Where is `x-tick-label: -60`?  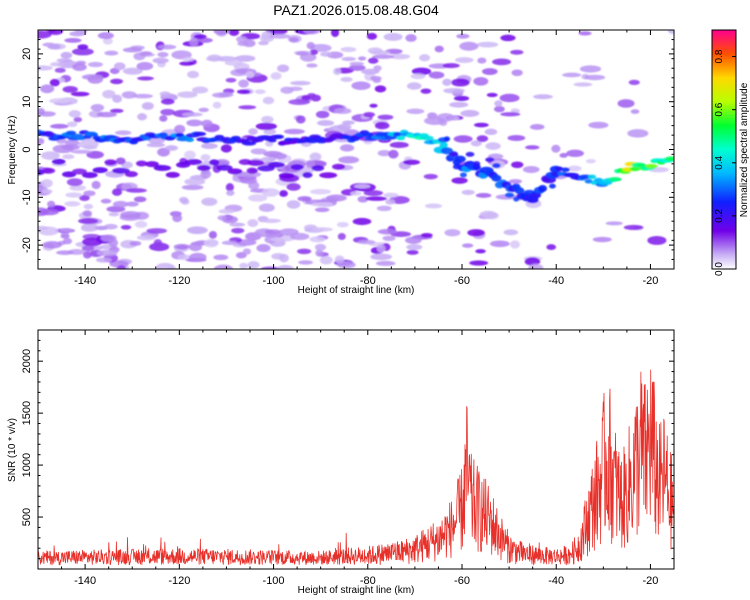
x-tick-label: -60 is located at coordinates (462, 281).